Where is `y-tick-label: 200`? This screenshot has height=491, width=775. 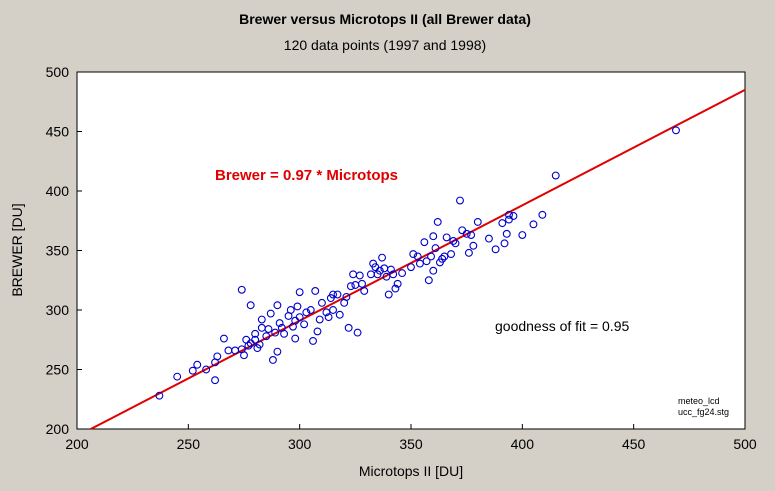
y-tick-label: 200 is located at coordinates (58, 429).